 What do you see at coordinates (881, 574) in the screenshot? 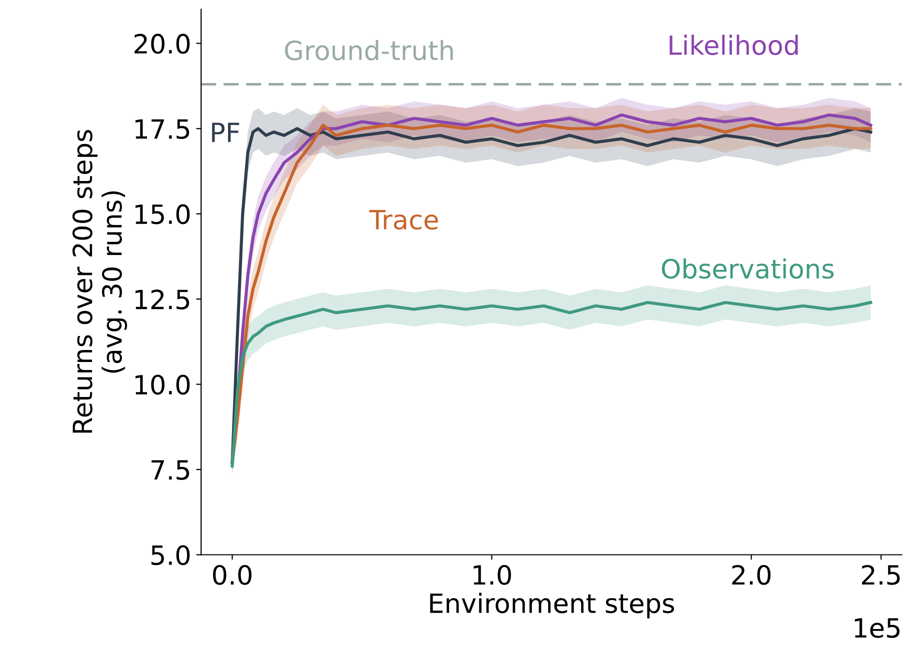
I see `x-tick-label: 2.5` at bounding box center [881, 574].